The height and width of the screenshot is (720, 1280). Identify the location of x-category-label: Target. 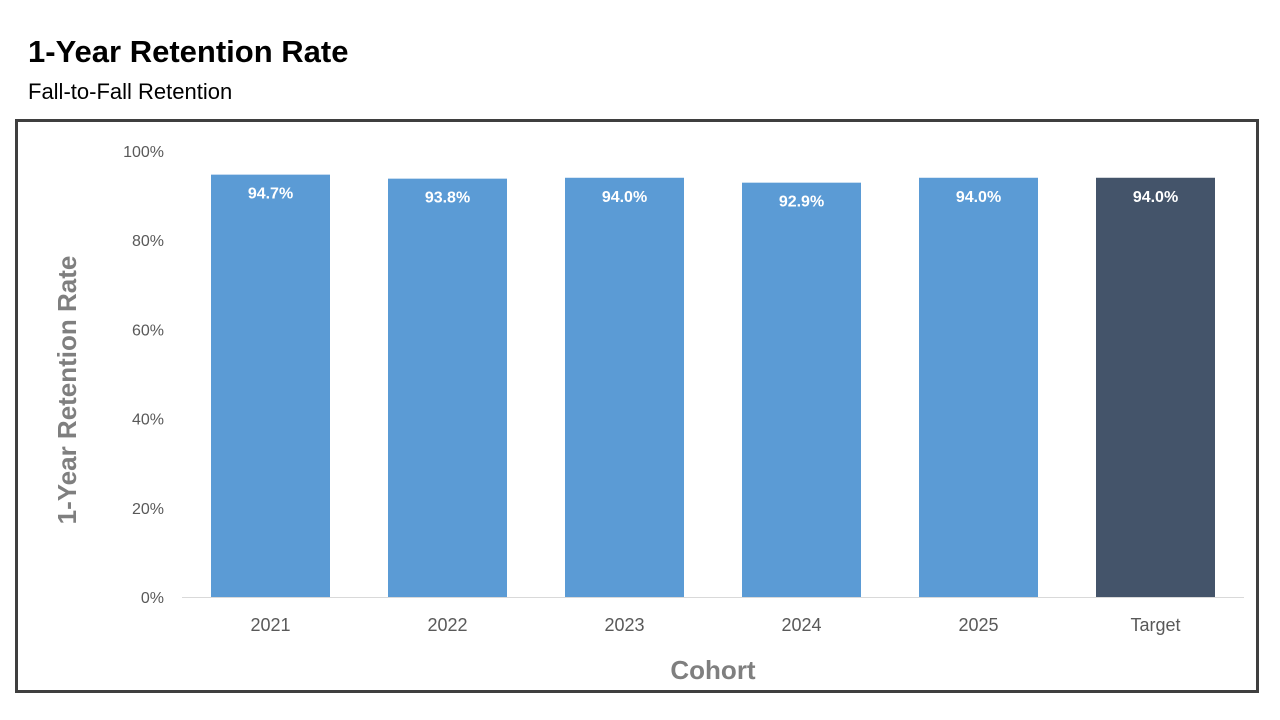
(1155, 625).